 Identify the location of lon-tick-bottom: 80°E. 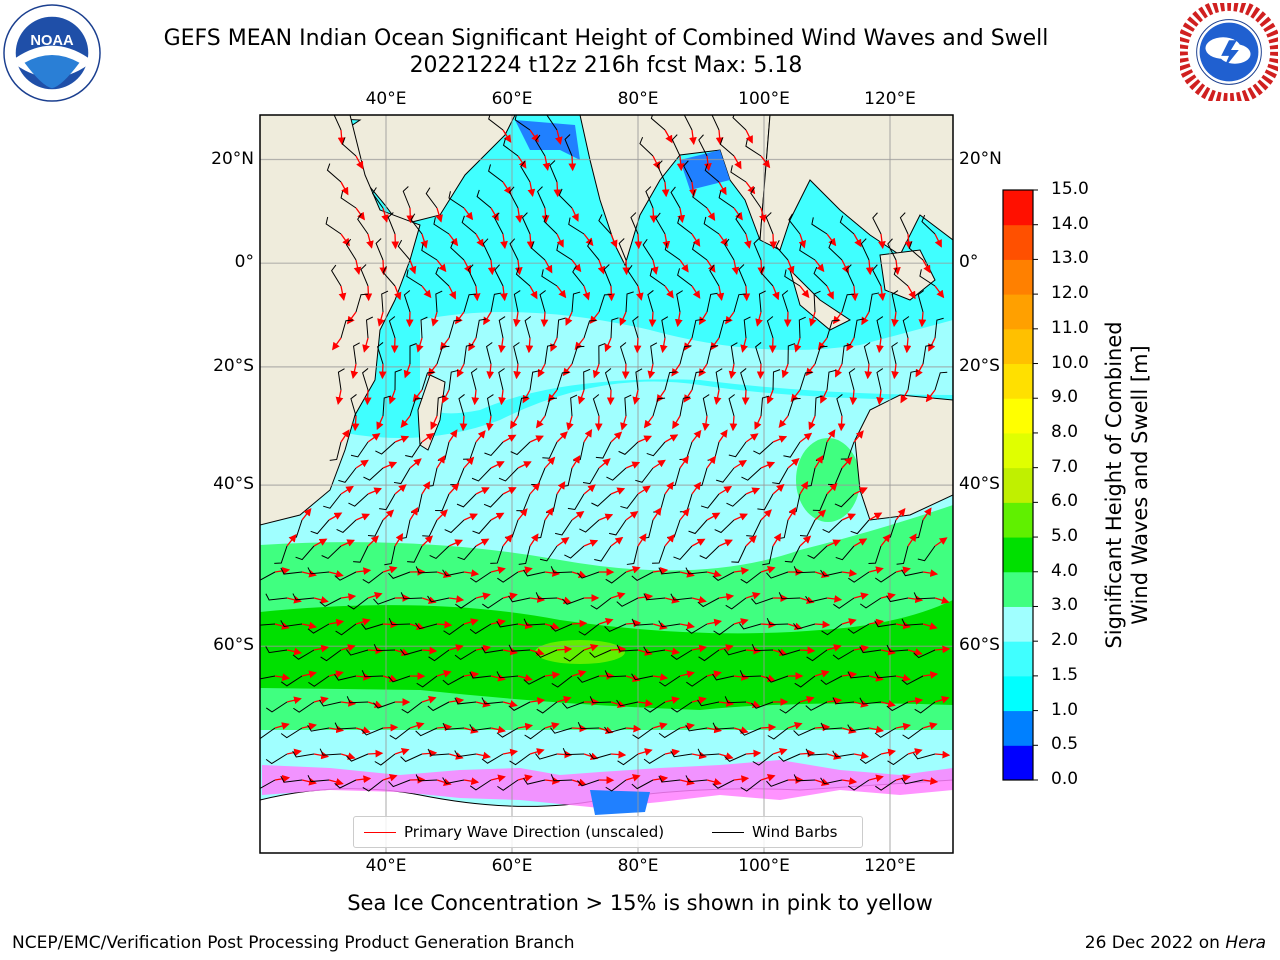
(638, 866).